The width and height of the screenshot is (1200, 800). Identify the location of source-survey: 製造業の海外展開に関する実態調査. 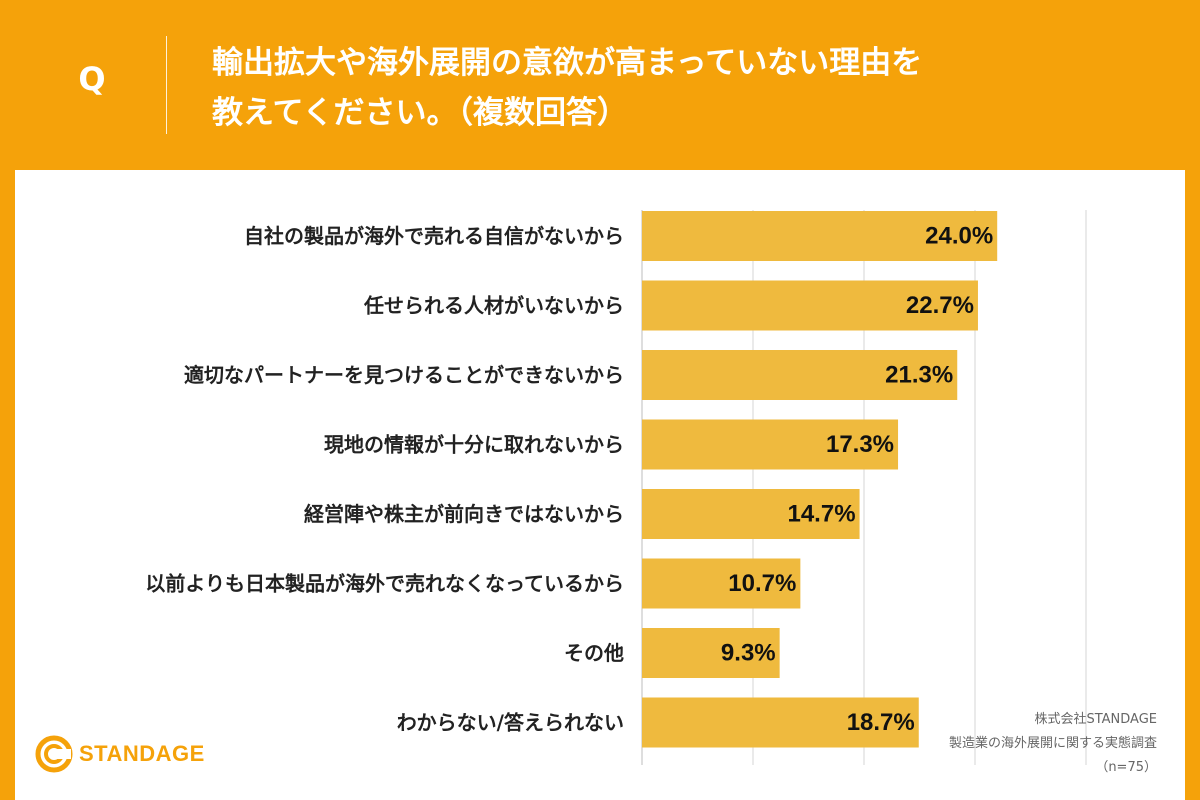
(1052, 743).